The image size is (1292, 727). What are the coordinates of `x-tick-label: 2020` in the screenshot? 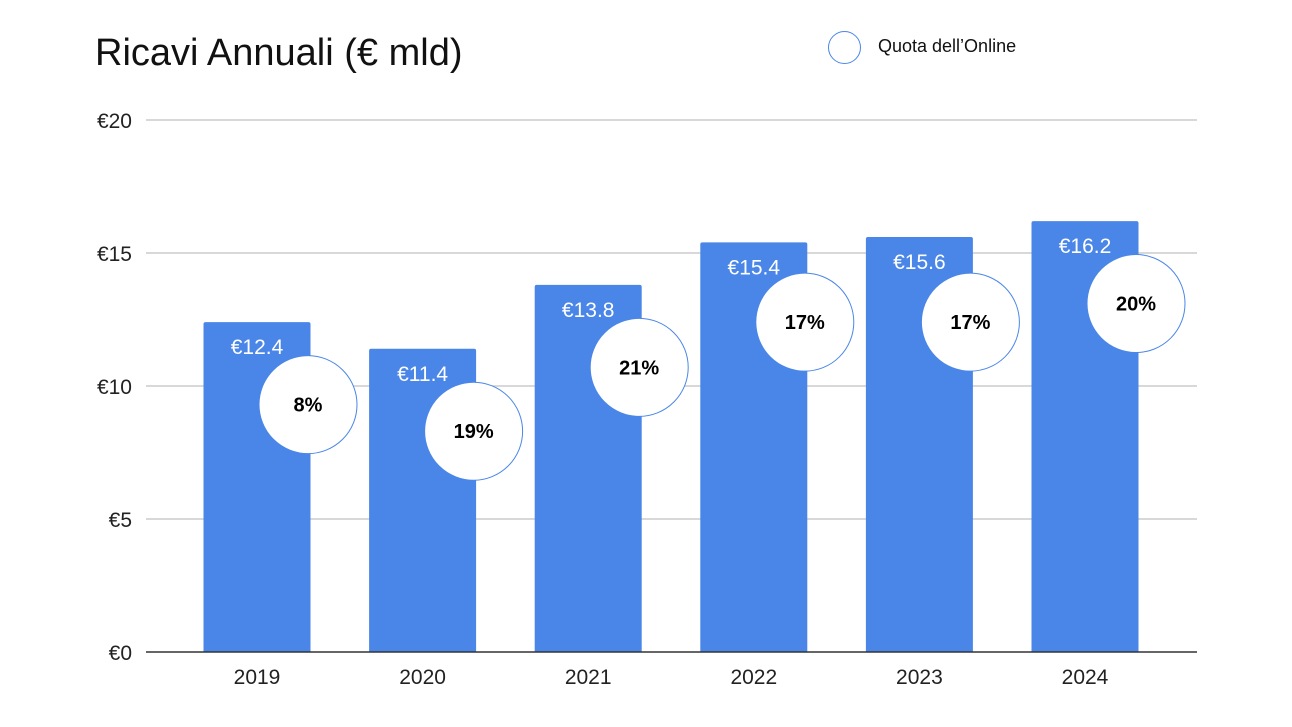 It's located at (422, 677).